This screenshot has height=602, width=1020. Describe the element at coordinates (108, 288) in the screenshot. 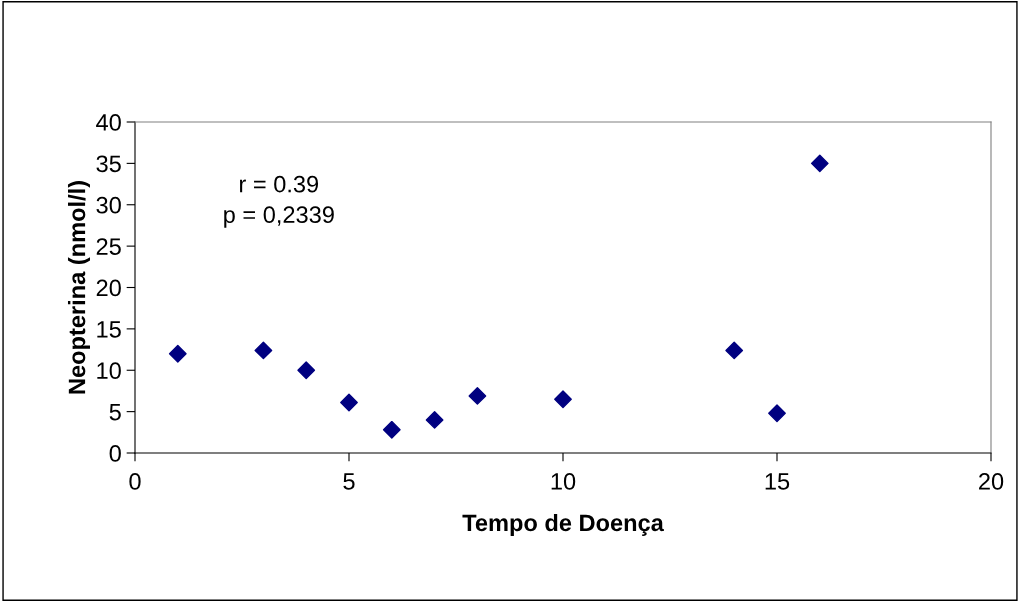

I see `y-tick-label: 20` at that location.